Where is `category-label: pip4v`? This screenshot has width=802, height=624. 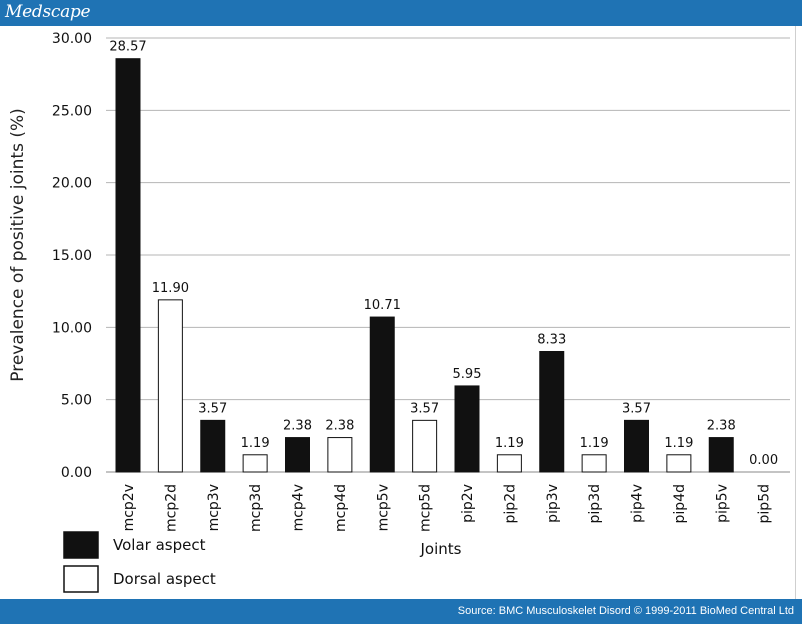
category-label: pip4v is located at coordinates (638, 503).